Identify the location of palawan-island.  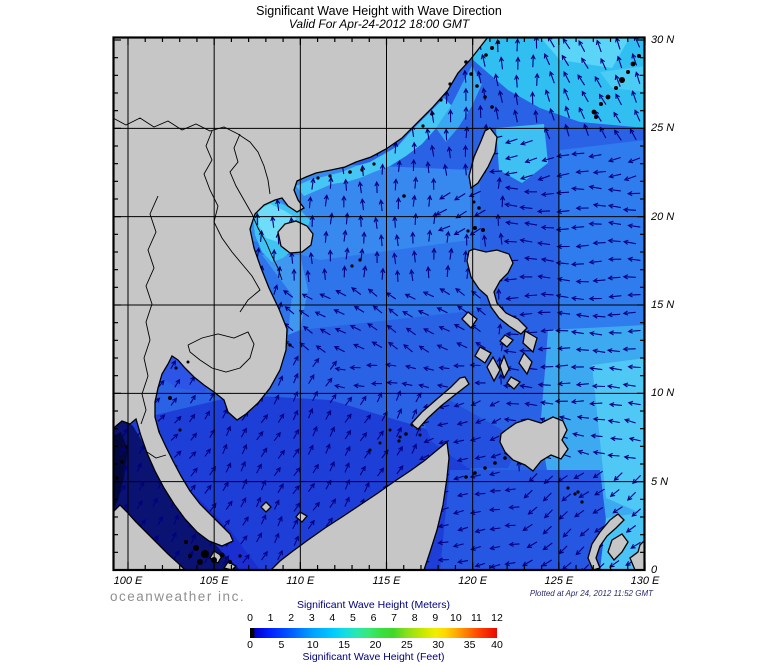
(440, 403).